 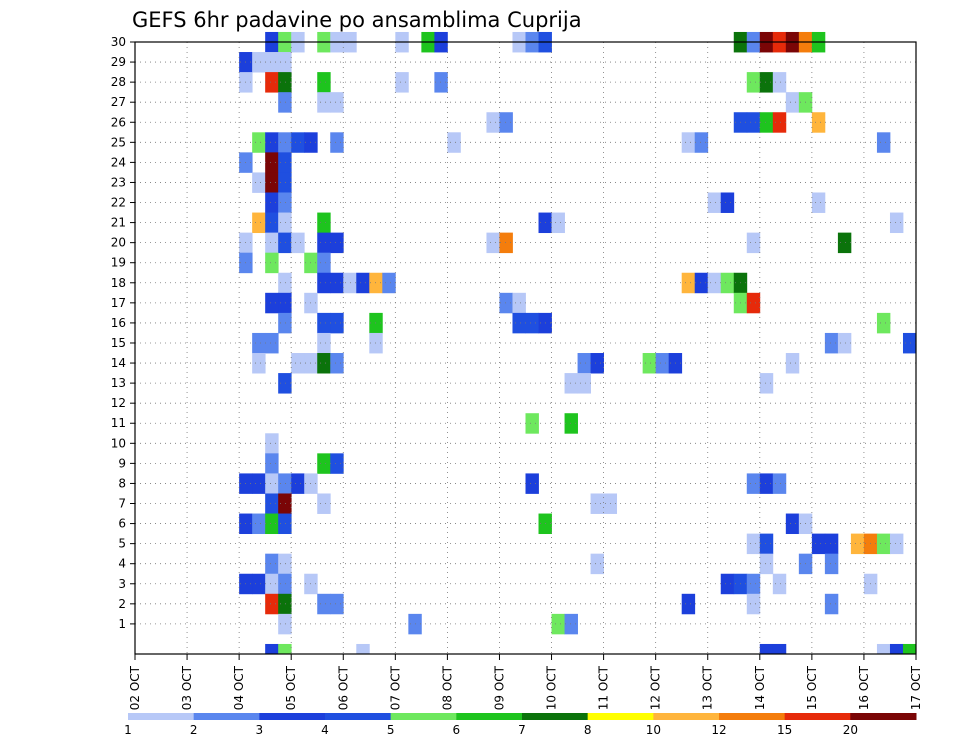 I want to click on x-tick-label: 15 OCT, so click(x=812, y=687).